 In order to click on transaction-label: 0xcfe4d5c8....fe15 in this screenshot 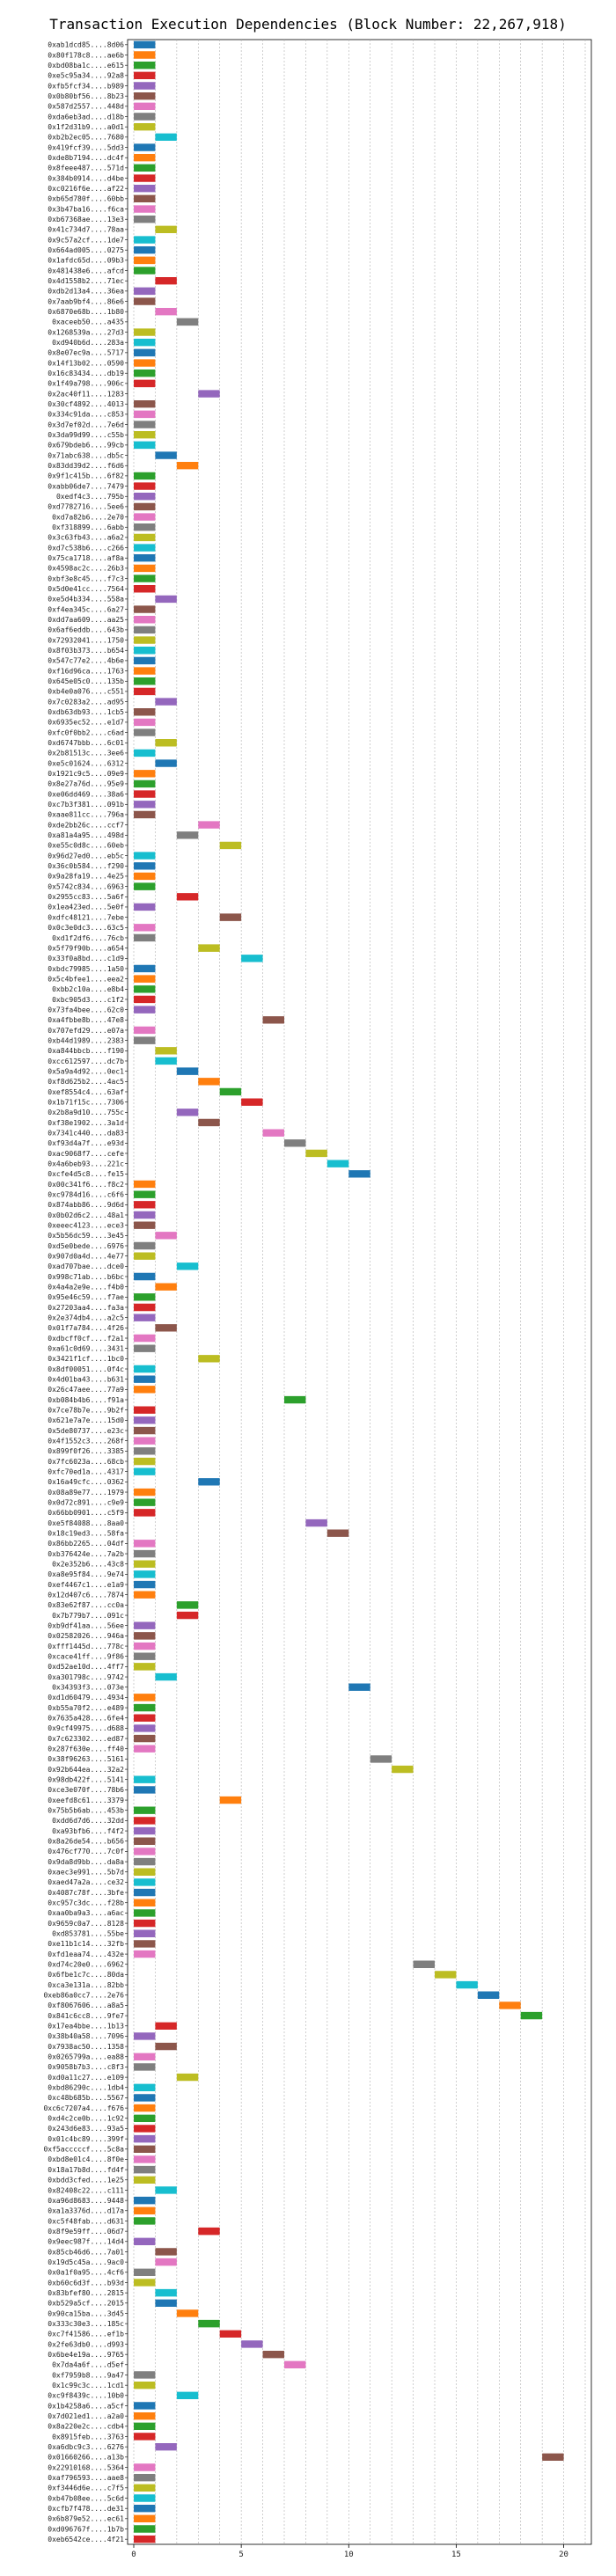, I will do `click(86, 1174)`.